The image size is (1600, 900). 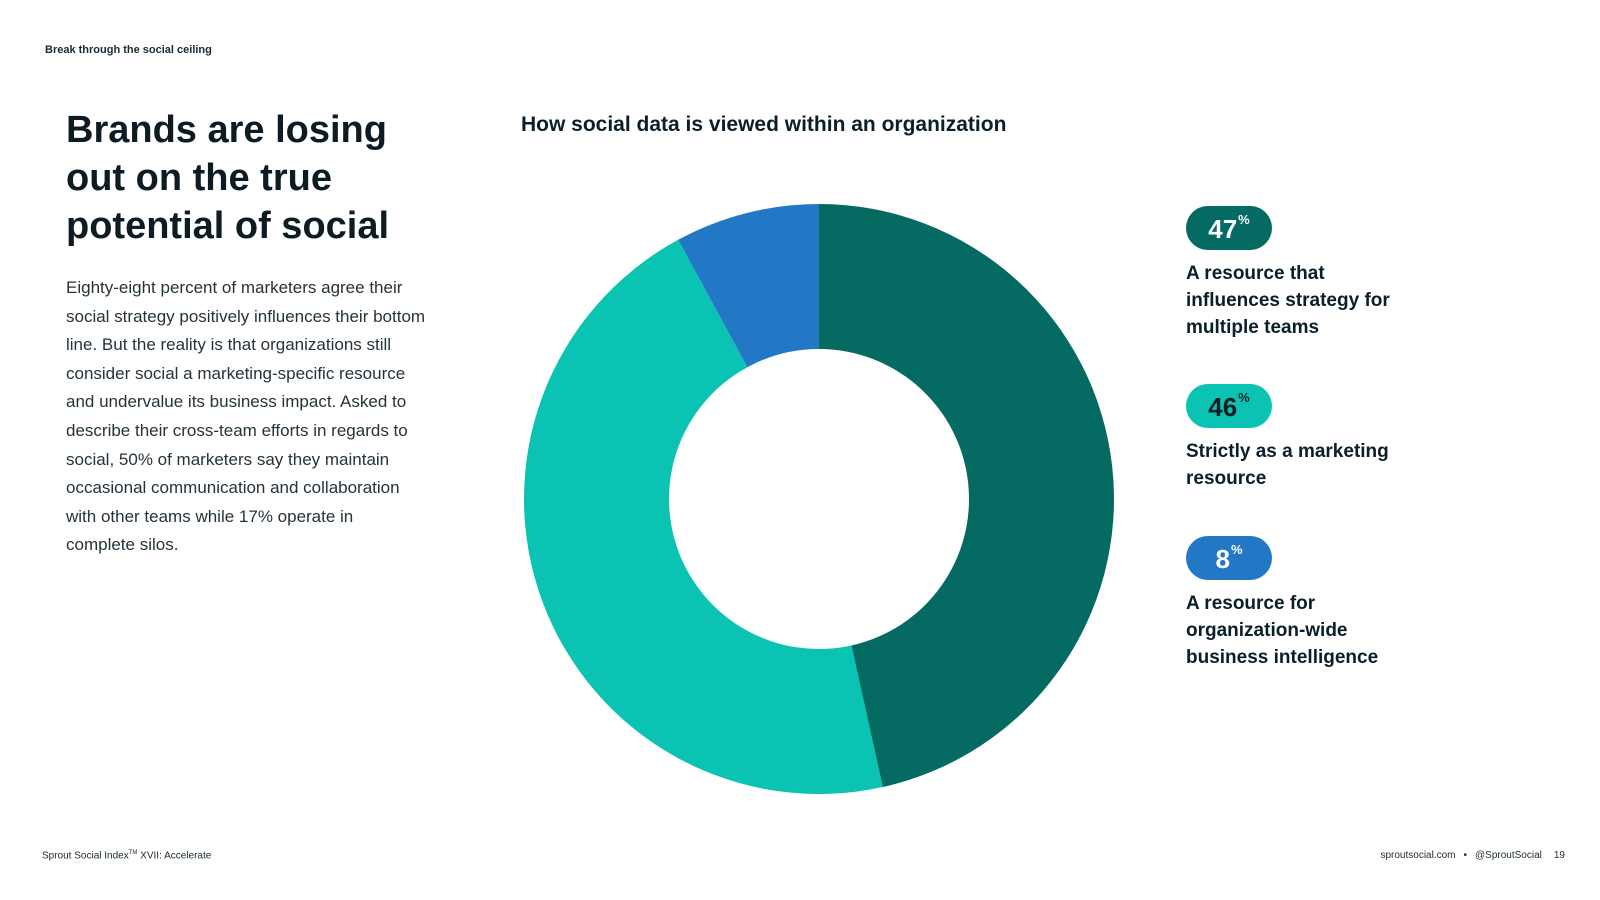 I want to click on donut-slice-marketing-resource, so click(x=703, y=516).